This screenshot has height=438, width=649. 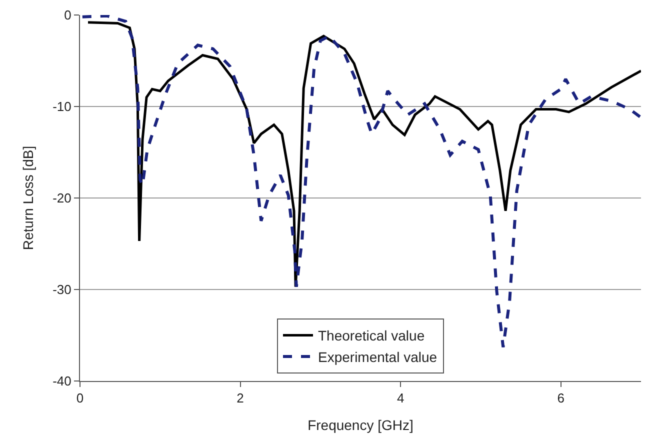 I want to click on y-tick-label: 0, so click(x=68, y=15).